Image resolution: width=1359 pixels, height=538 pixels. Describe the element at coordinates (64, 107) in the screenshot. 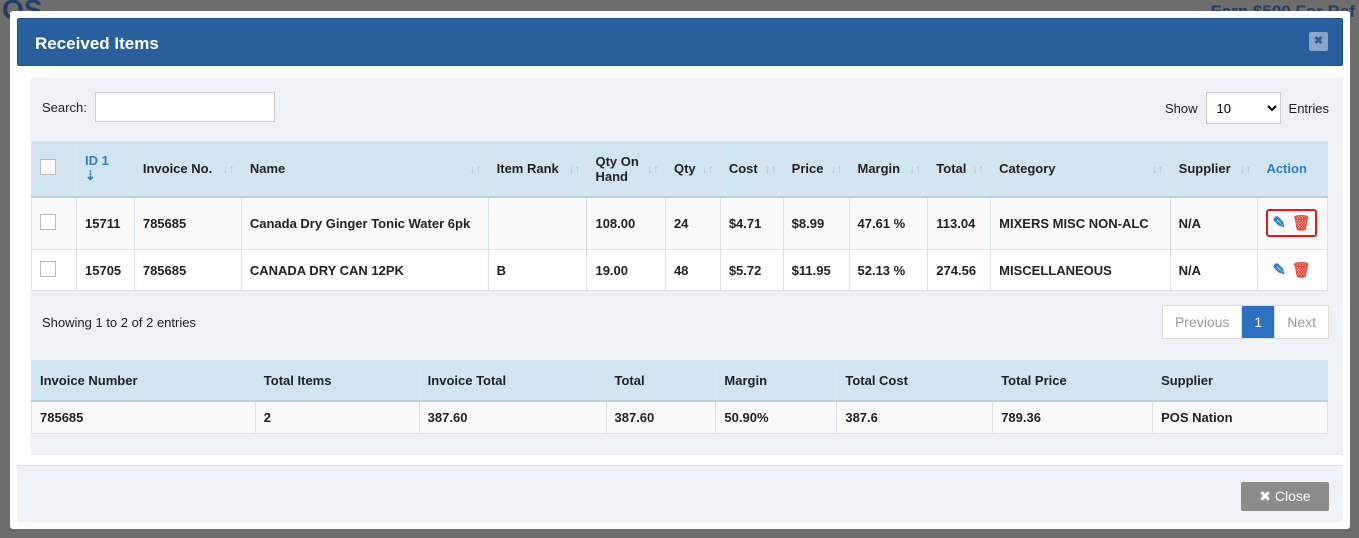

I see `search-label: Search:` at that location.